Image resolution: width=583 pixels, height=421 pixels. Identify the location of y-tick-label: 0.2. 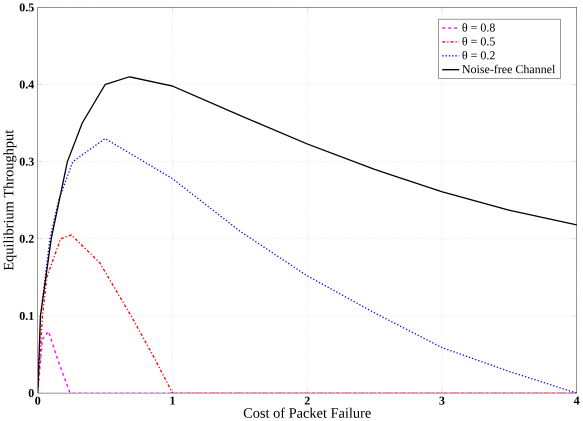
(27, 238).